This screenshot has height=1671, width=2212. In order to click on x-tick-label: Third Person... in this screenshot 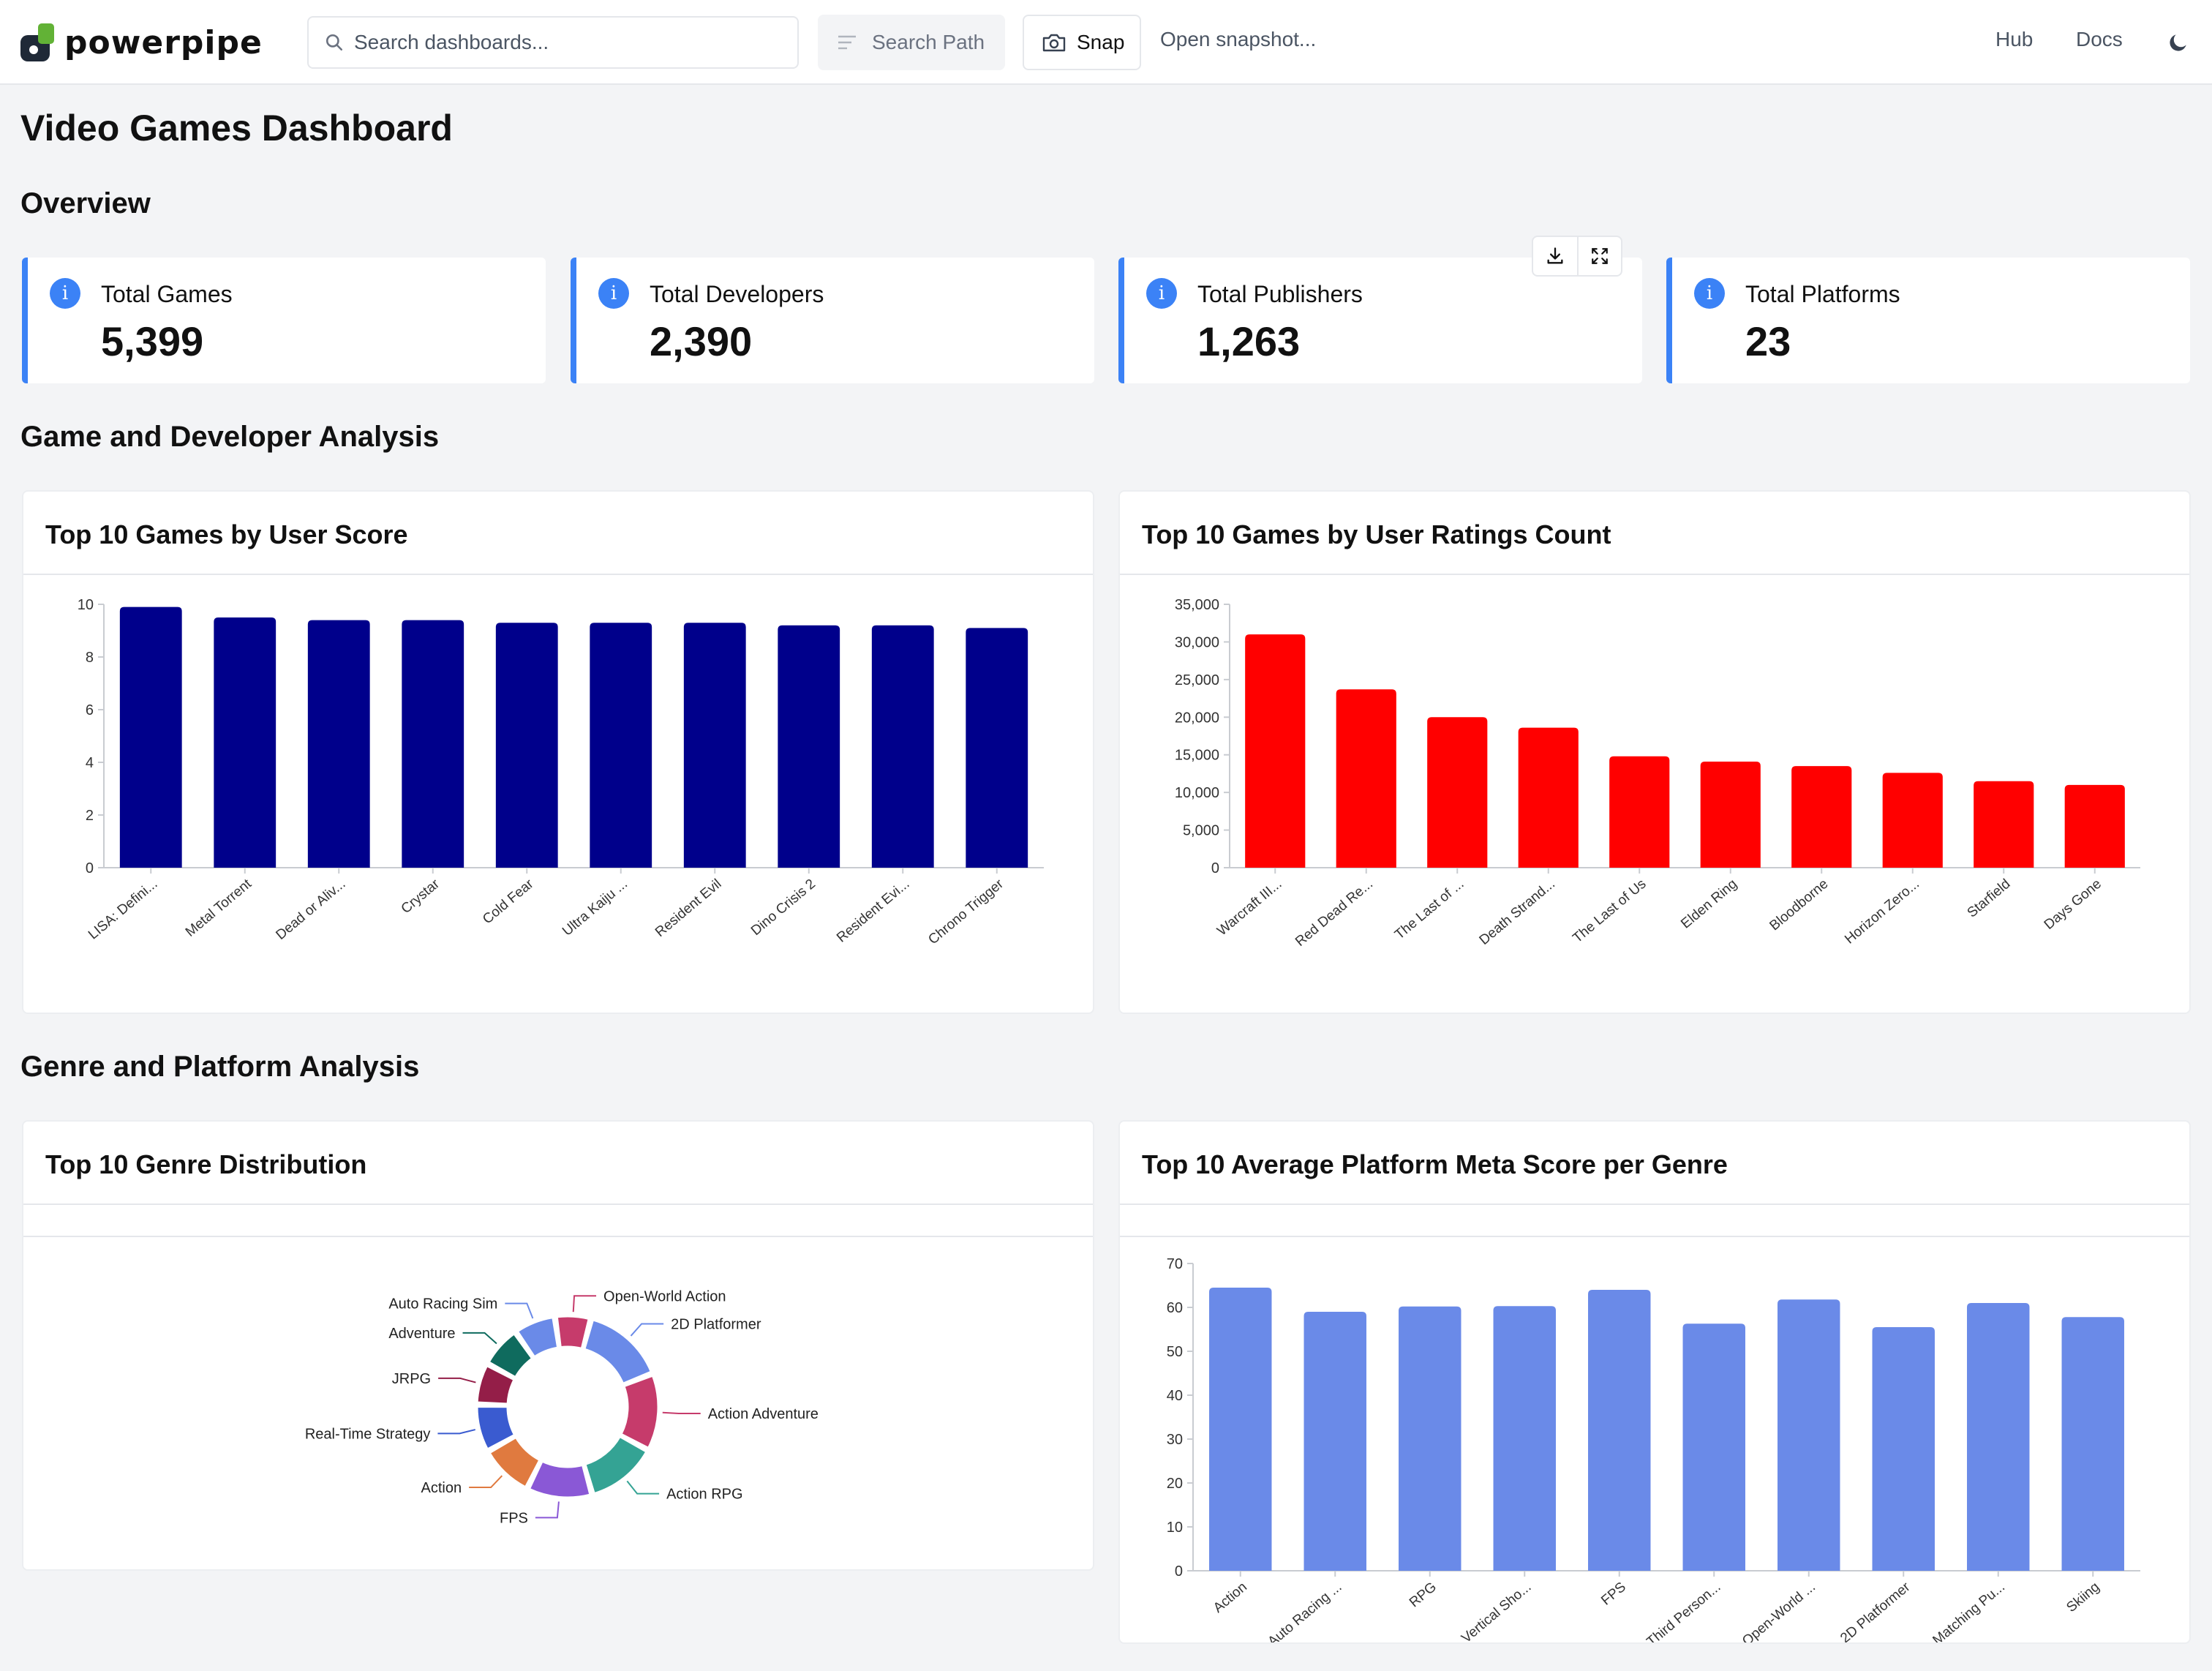, I will do `click(1684, 1611)`.